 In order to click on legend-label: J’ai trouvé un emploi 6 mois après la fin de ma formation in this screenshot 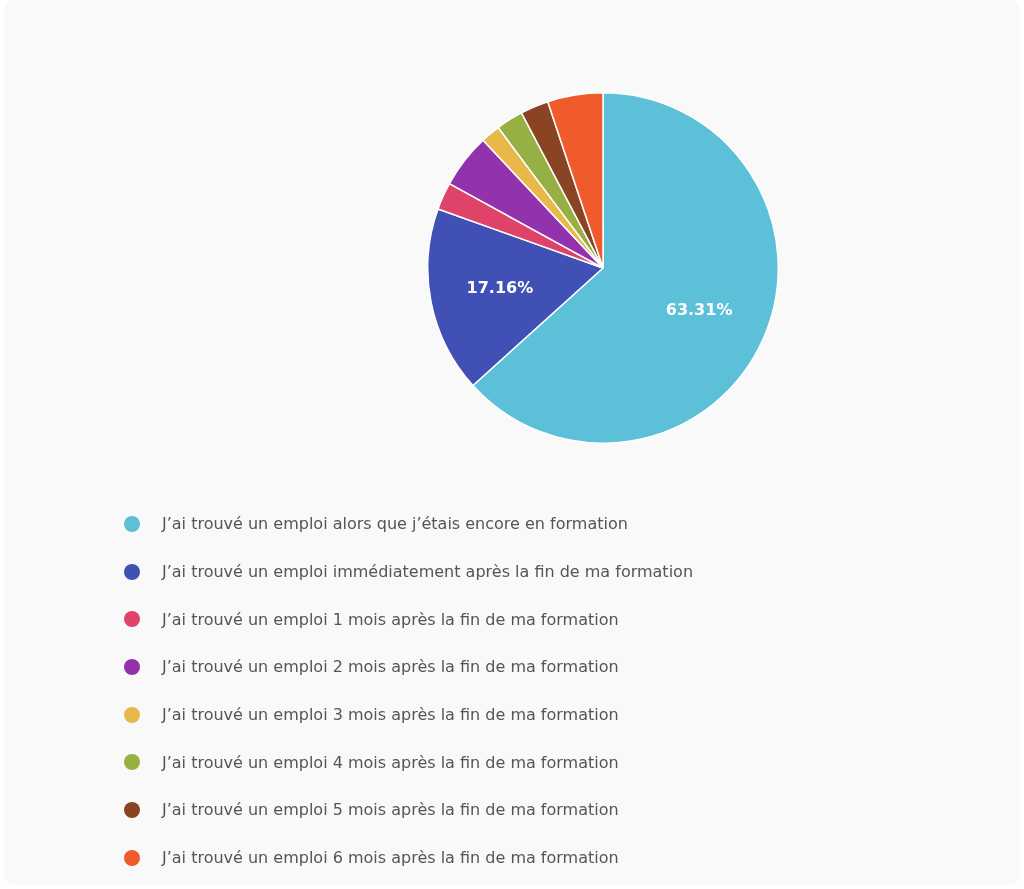, I will do `click(390, 858)`.